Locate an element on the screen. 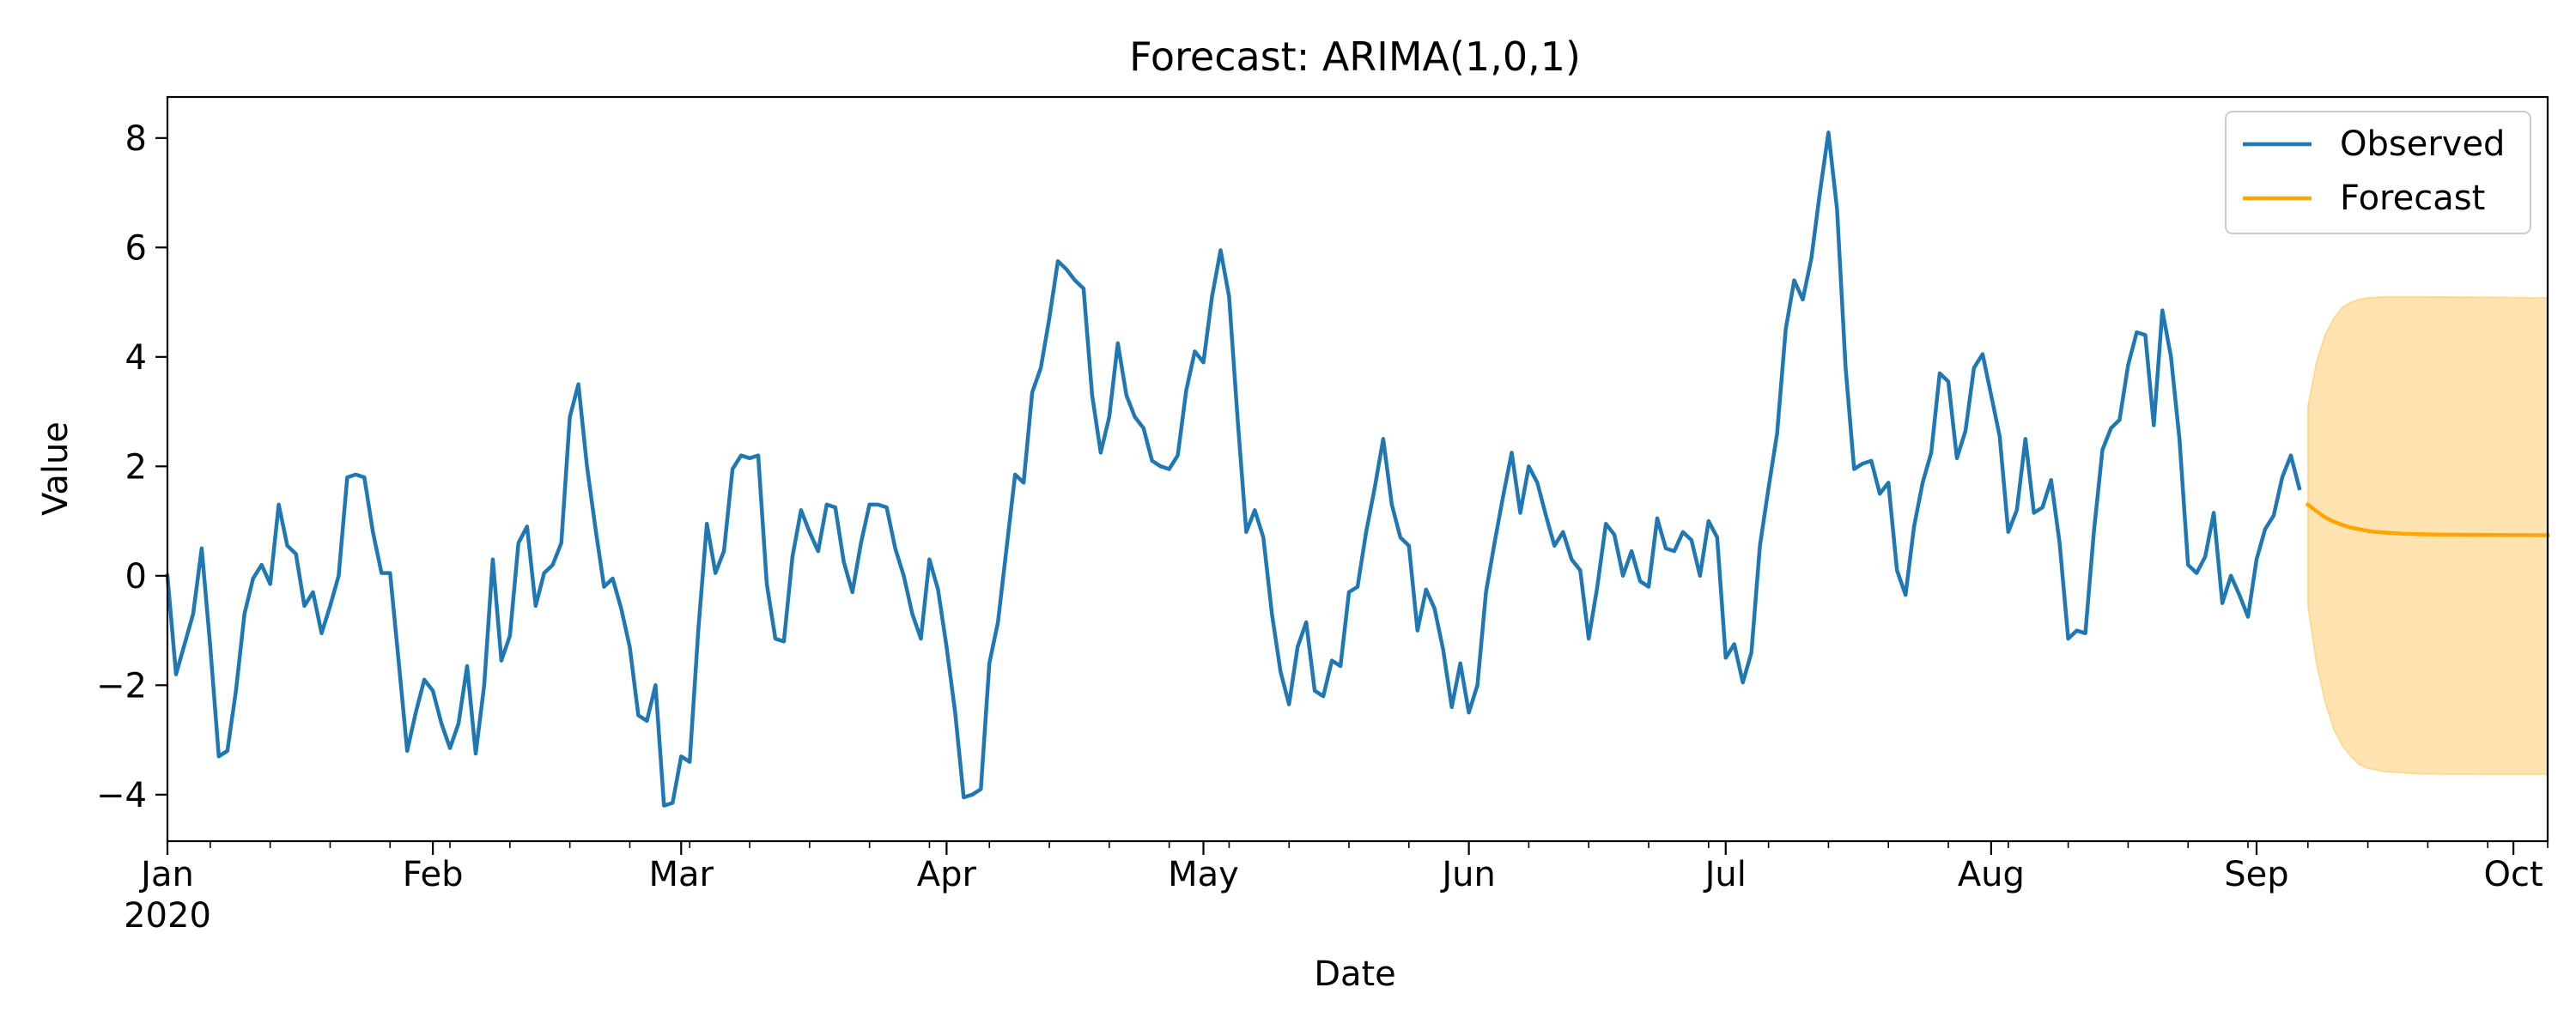 The image size is (2576, 1030). x-tick-label: Apr is located at coordinates (947, 874).